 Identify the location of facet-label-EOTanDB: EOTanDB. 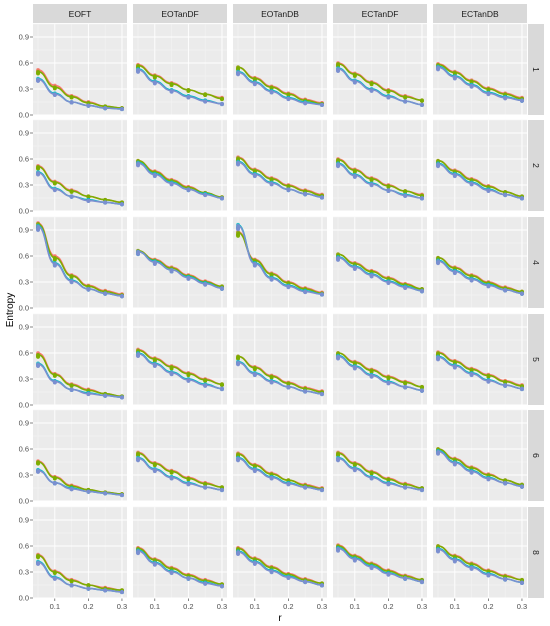
(280, 14).